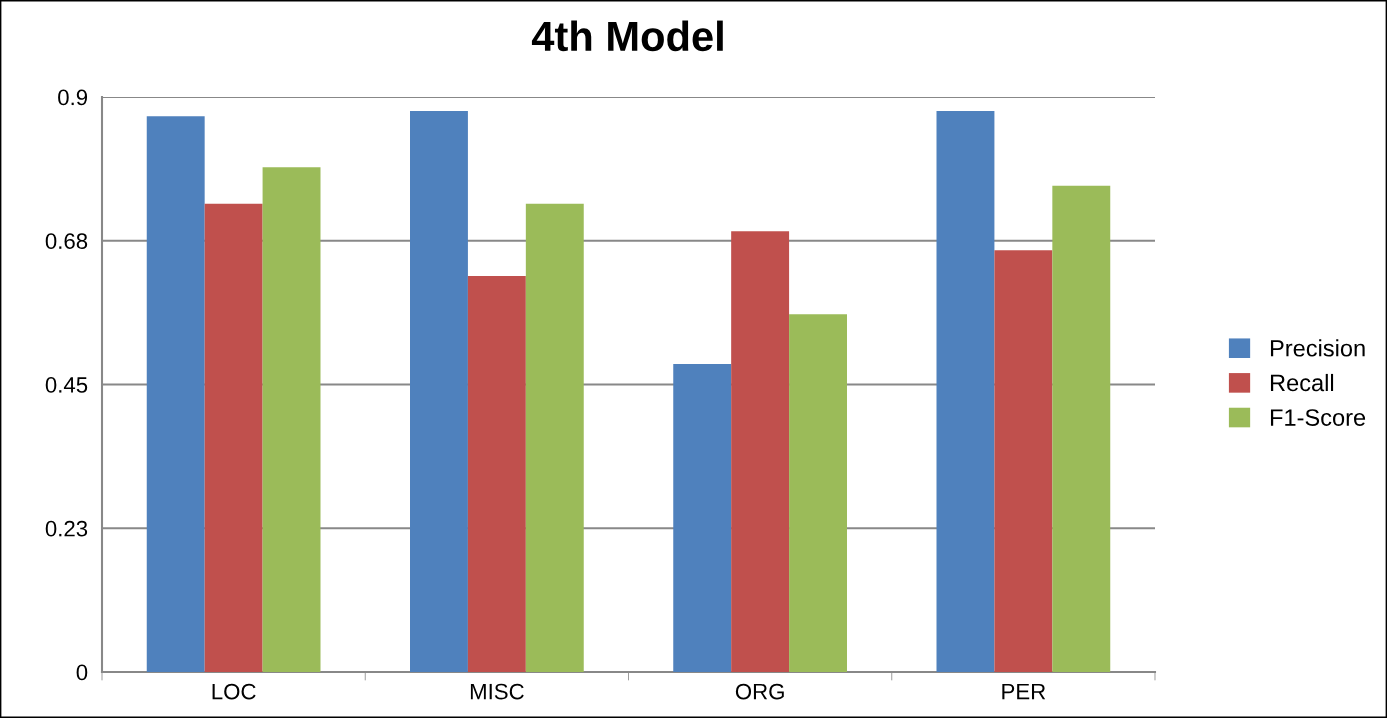  Describe the element at coordinates (82, 672) in the screenshot. I see `y-tick-label: 0` at that location.